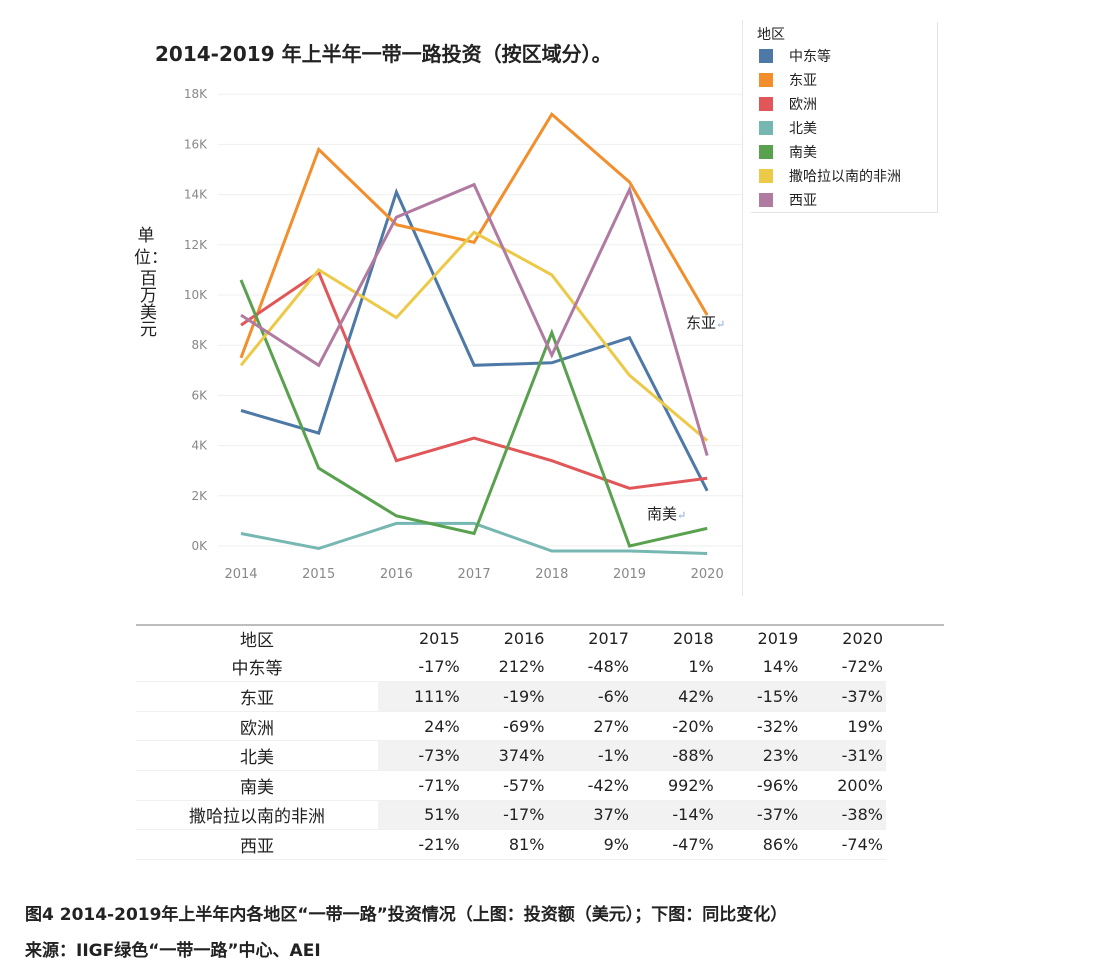 The height and width of the screenshot is (974, 1109). Describe the element at coordinates (848, 104) in the screenshot. I see `legend-item: 欧洲` at that location.